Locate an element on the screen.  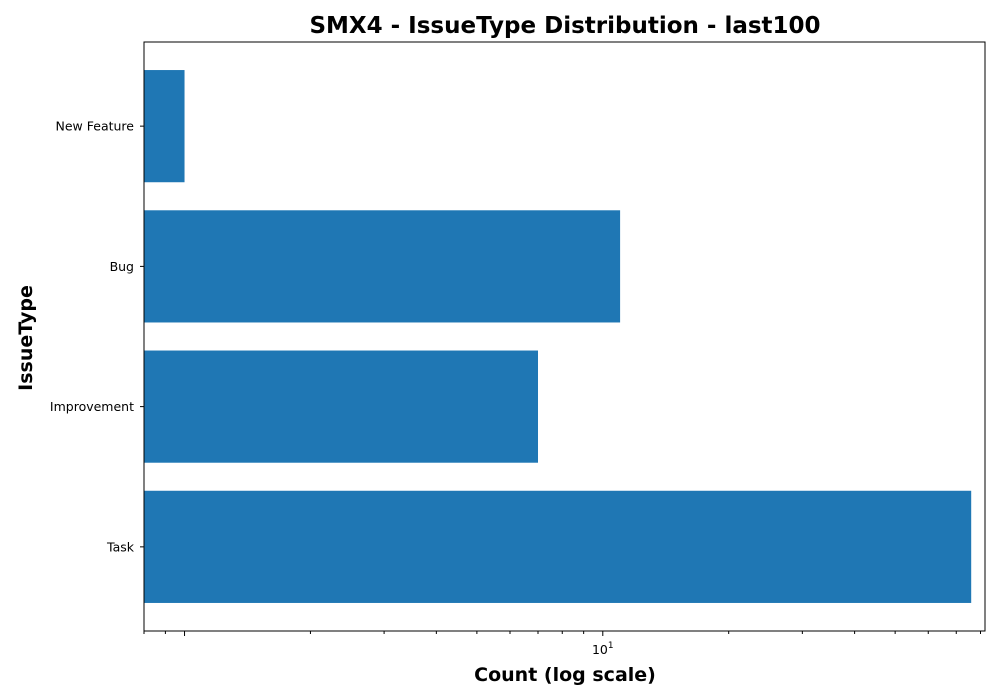
y-tick-label: Improvement is located at coordinates (92, 406).